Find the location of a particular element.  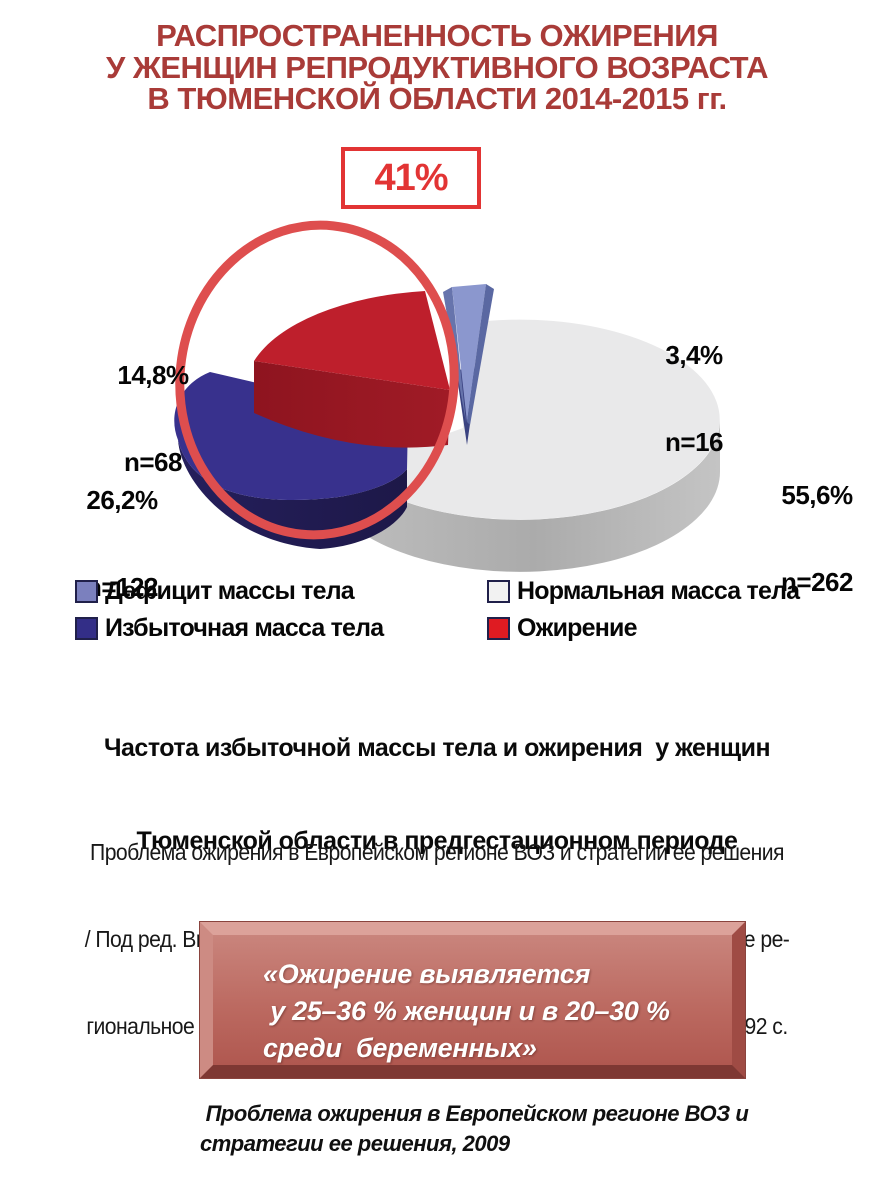

legend-swatch-normal is located at coordinates (498, 591).